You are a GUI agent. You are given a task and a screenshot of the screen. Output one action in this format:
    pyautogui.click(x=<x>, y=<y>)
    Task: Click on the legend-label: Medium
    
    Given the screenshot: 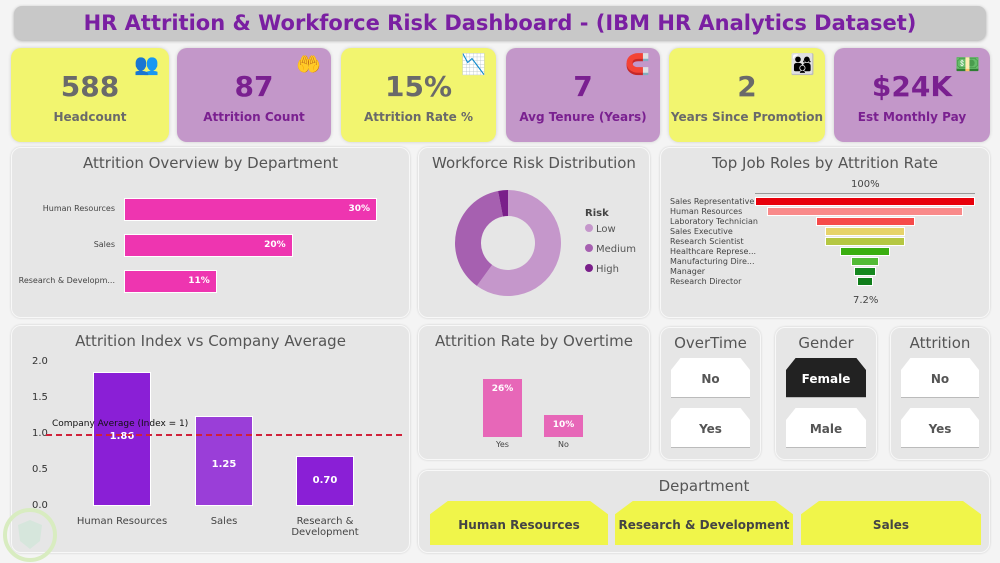 What is the action you would take?
    pyautogui.click(x=616, y=249)
    